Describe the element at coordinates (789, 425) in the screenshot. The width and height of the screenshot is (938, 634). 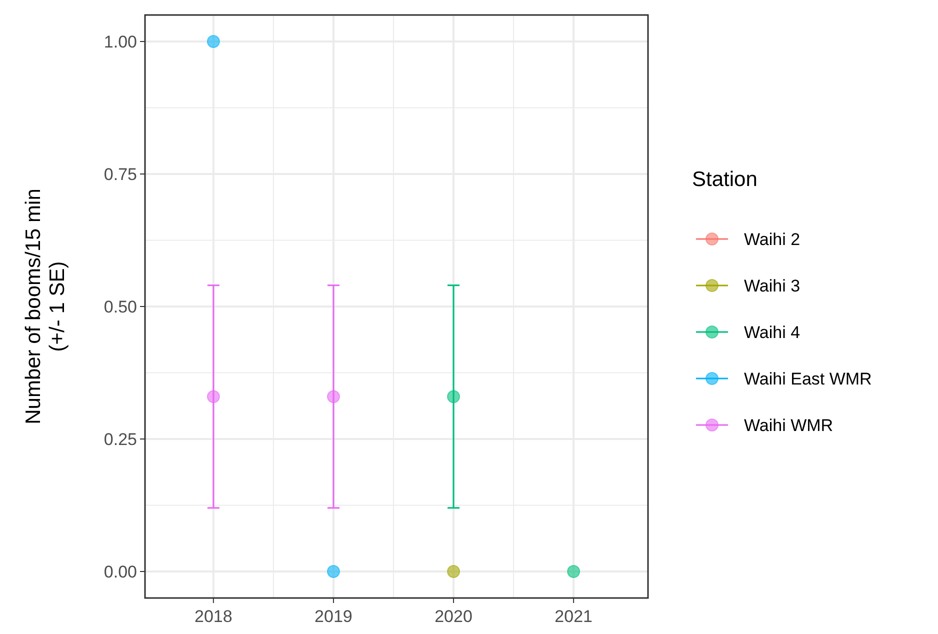
I see `legend-label: Waihi WMR` at that location.